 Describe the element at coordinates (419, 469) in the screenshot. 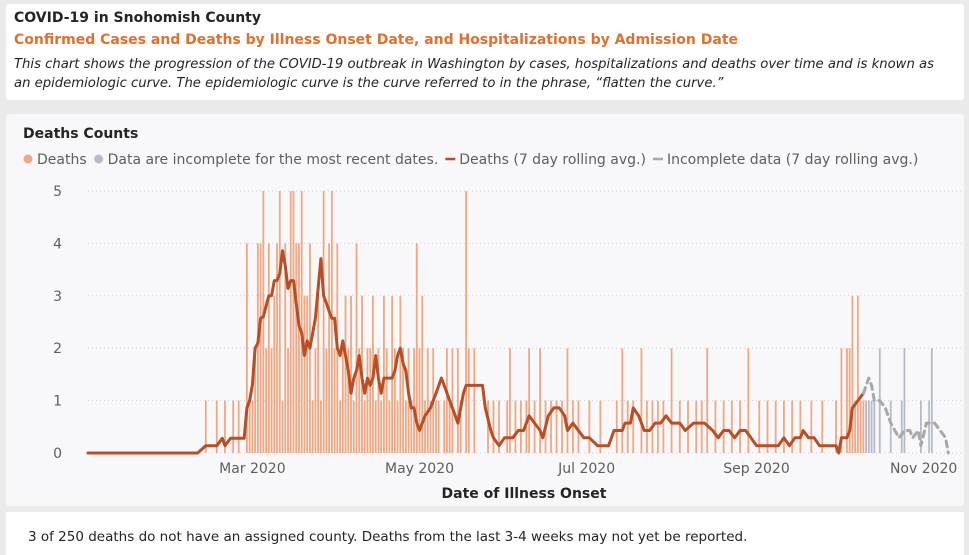

I see `x-tick-label: May 2020` at that location.